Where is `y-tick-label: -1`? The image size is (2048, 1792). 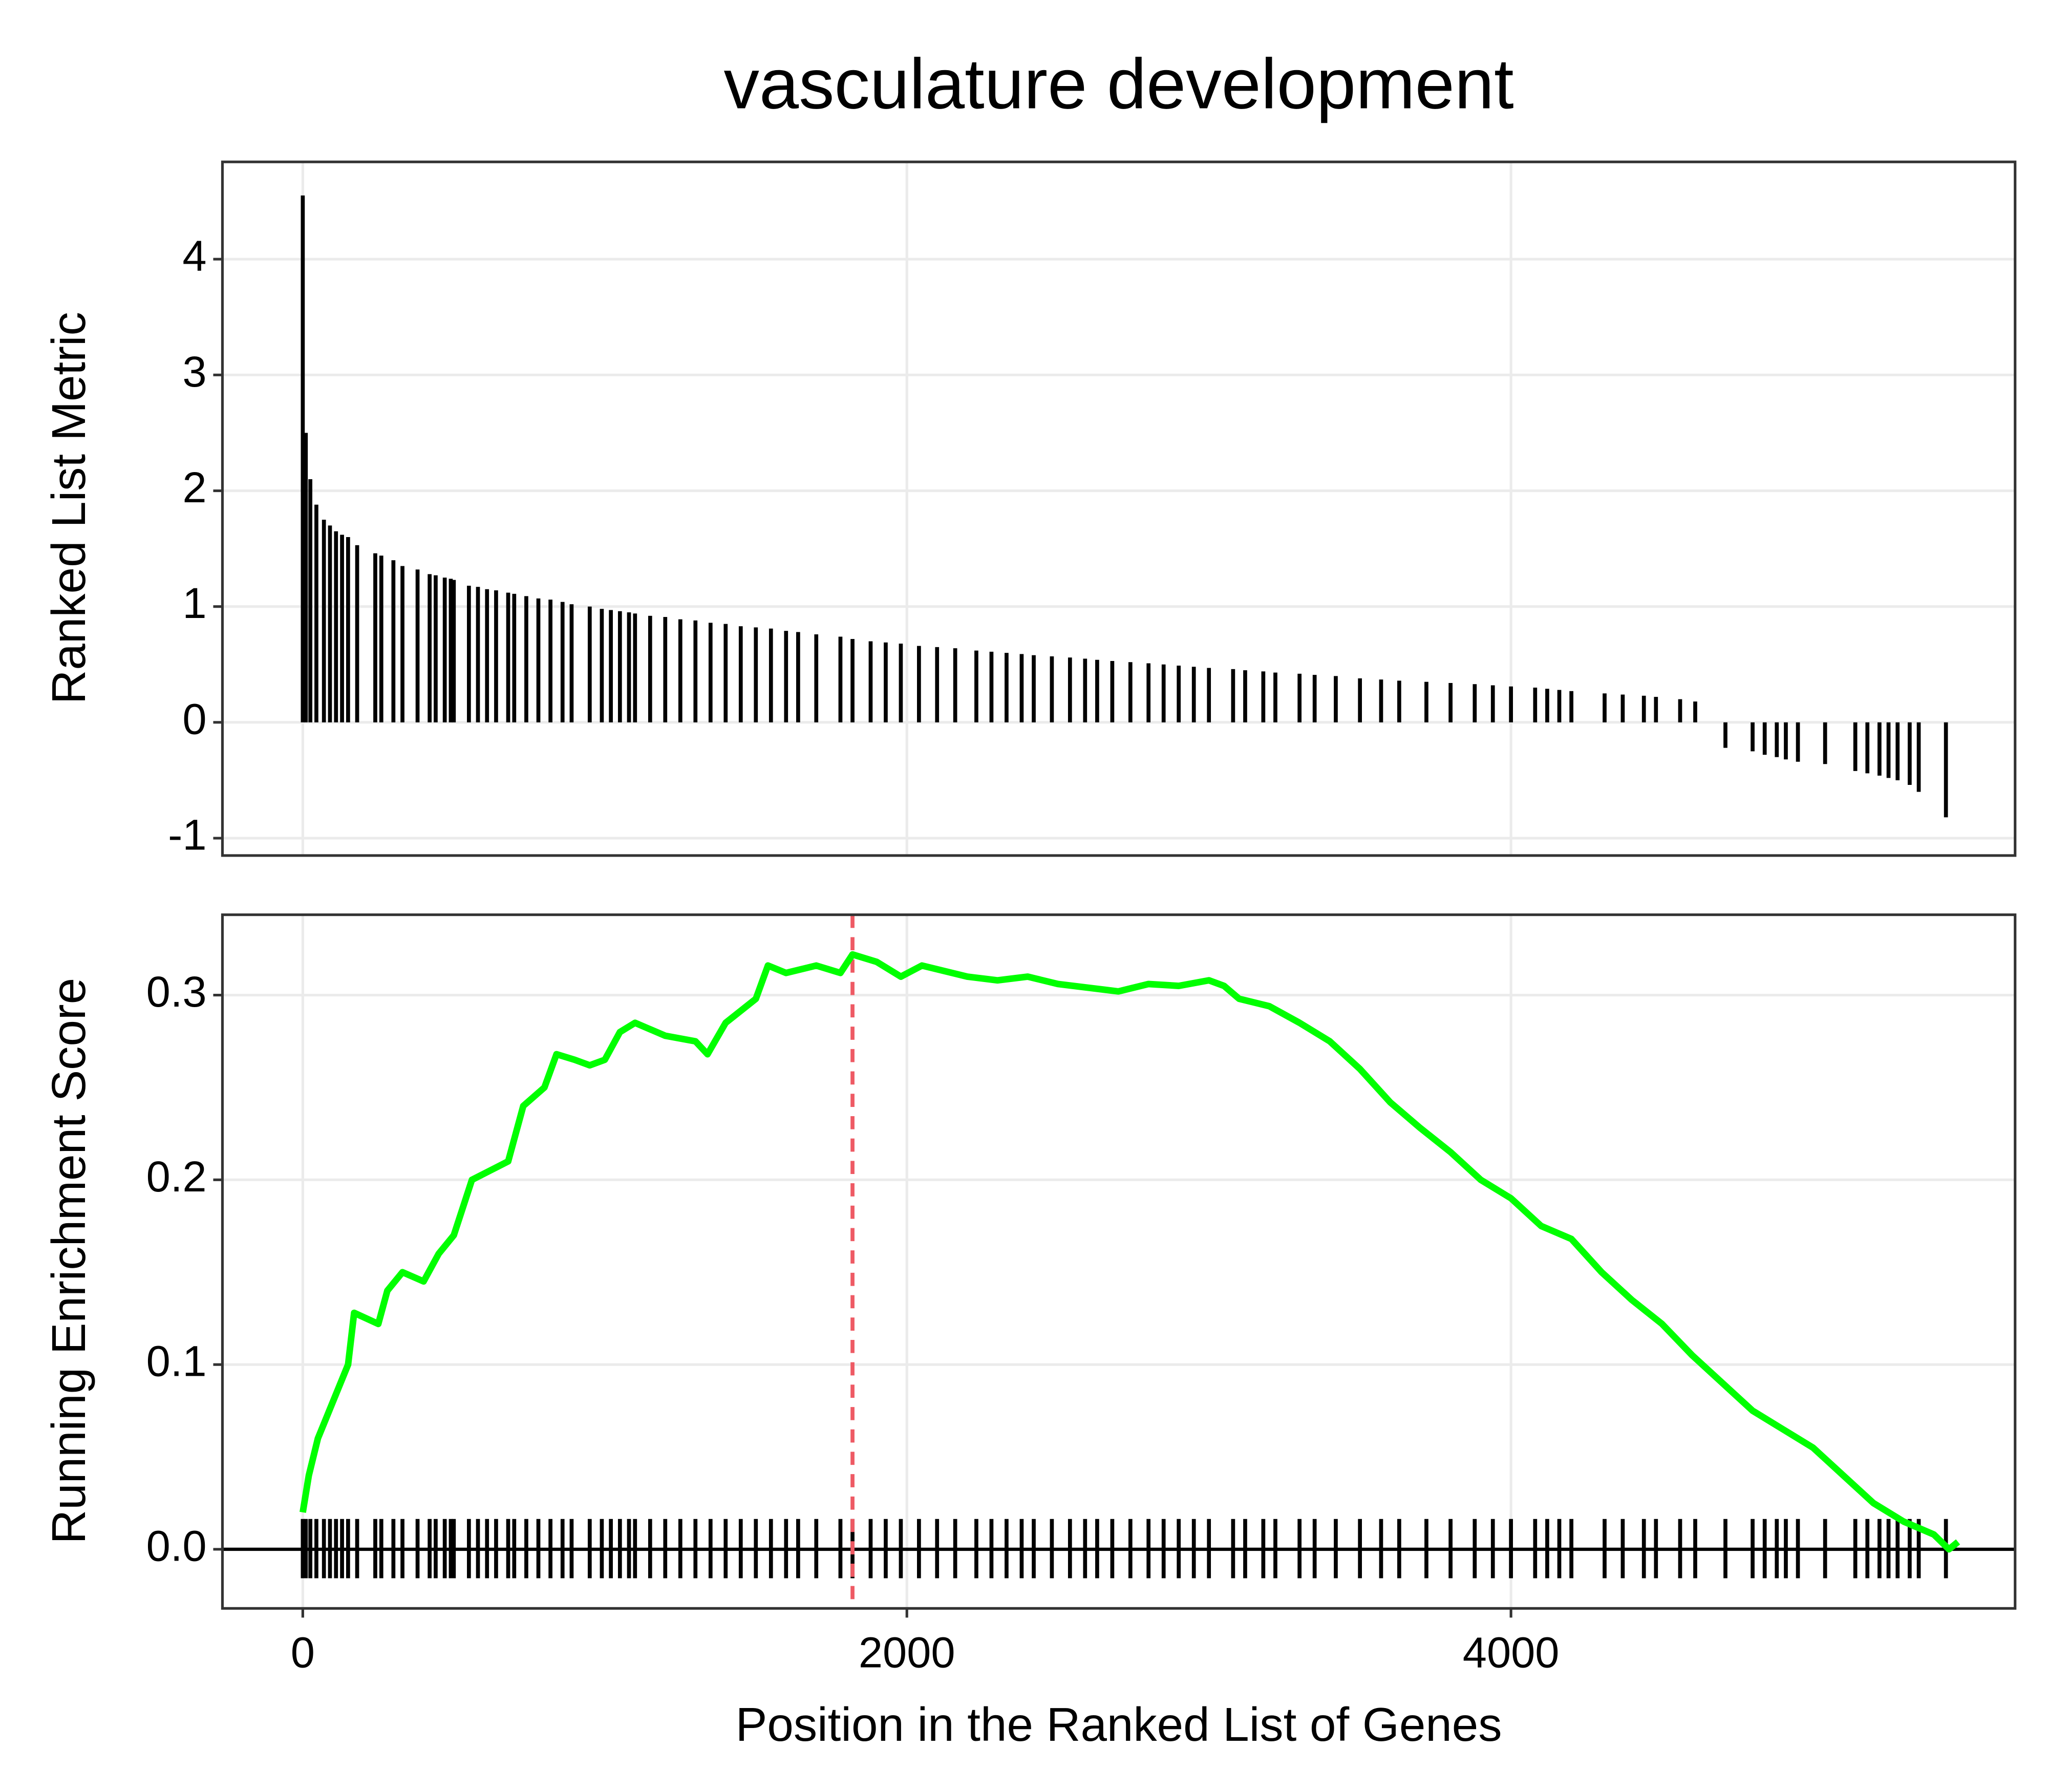 y-tick-label: -1 is located at coordinates (187, 834).